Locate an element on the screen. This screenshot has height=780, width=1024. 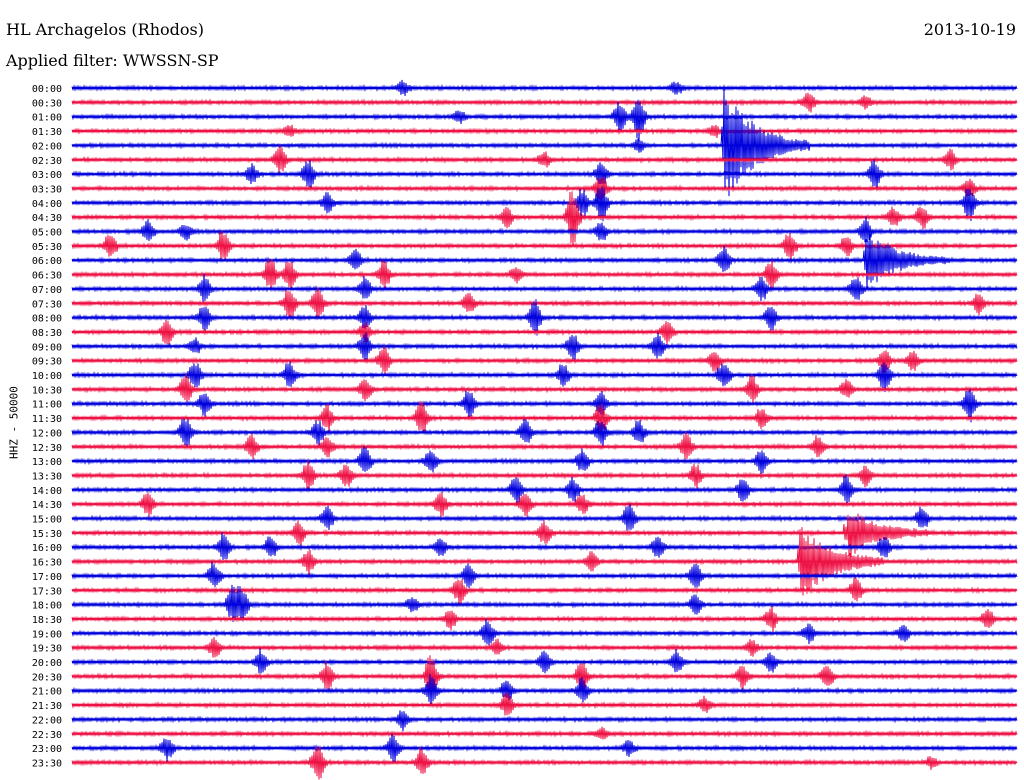
row-time-label: 05:00 is located at coordinates (47, 233).